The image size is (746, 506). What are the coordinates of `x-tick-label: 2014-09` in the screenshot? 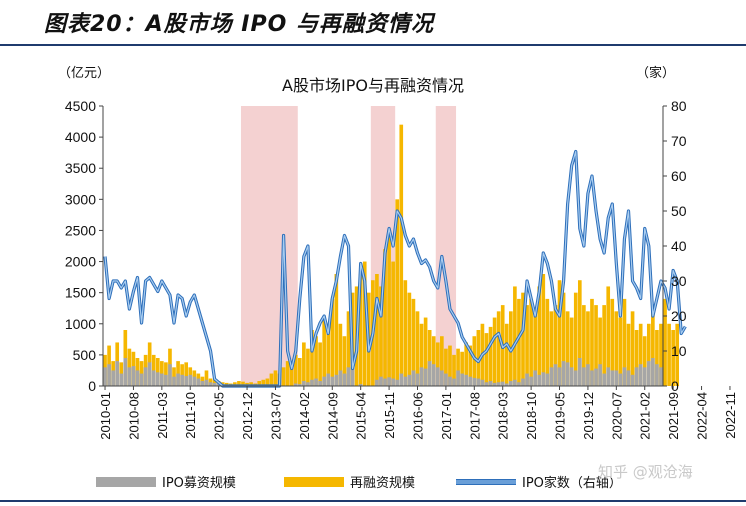 It's located at (332, 416).